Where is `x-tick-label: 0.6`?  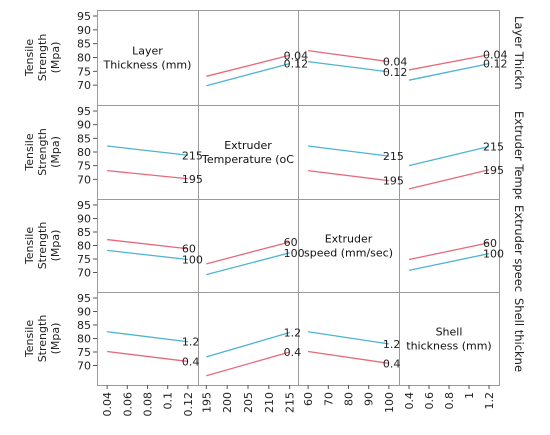
x-tick-label: 0.6 is located at coordinates (429, 401).